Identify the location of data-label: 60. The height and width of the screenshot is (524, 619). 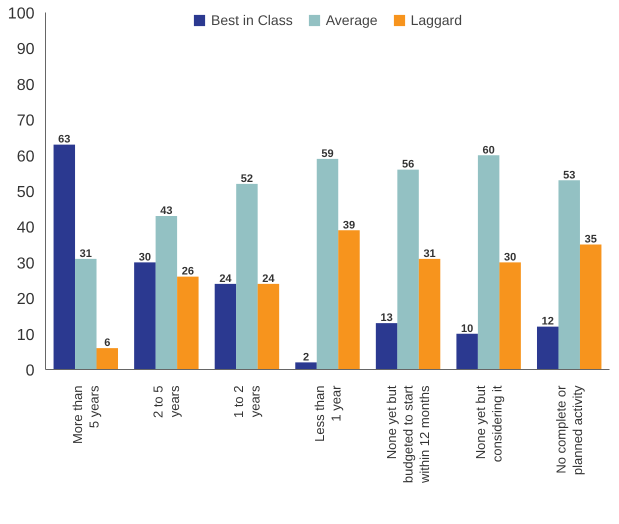
(488, 150).